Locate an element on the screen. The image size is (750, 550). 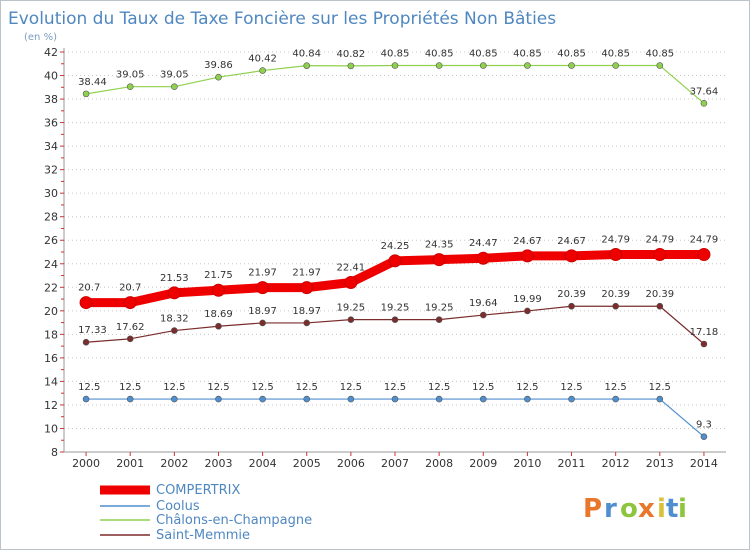
data-label: 37.64 is located at coordinates (704, 91).